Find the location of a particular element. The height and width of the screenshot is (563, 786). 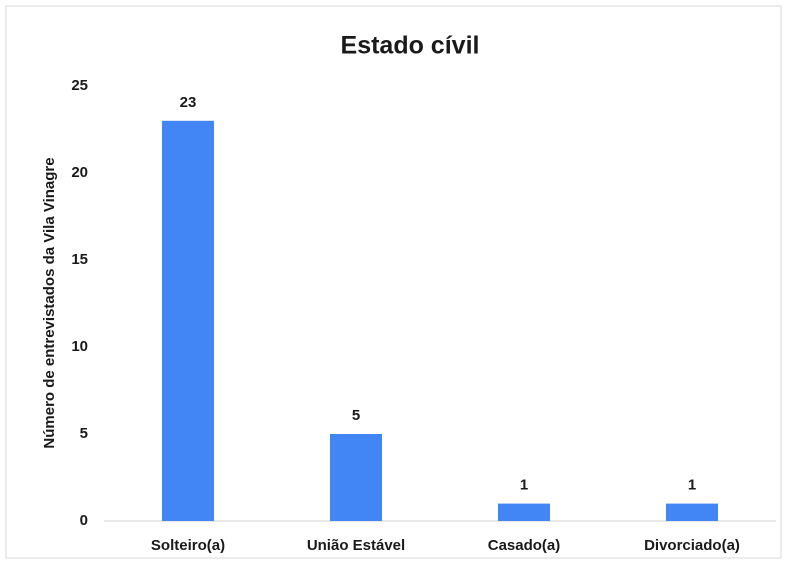

x-tick-label: Casado(a) is located at coordinates (524, 545).